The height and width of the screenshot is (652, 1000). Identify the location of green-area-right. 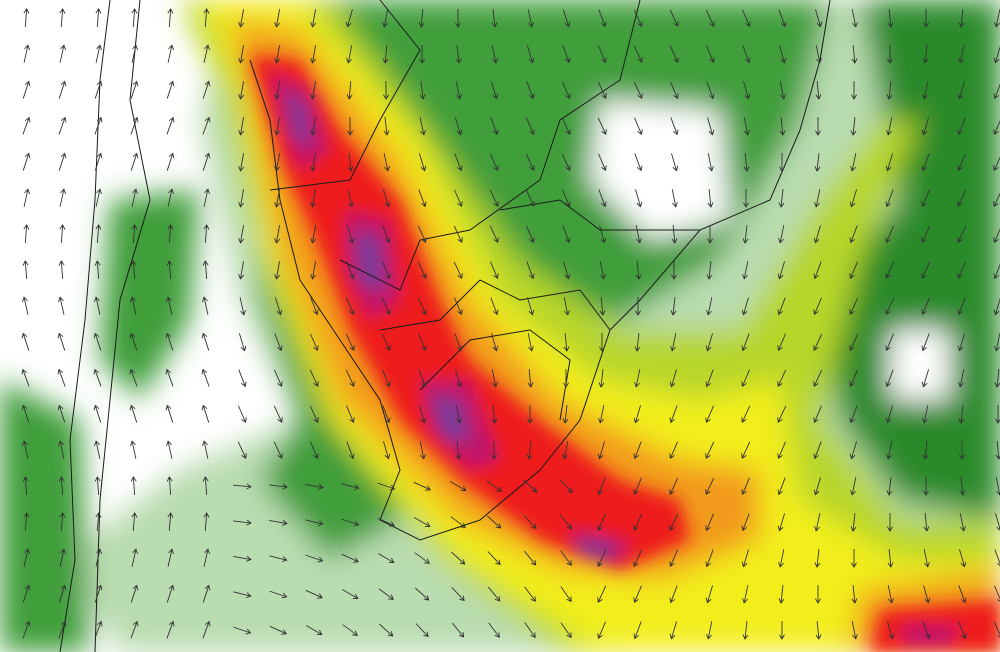
(910, 260).